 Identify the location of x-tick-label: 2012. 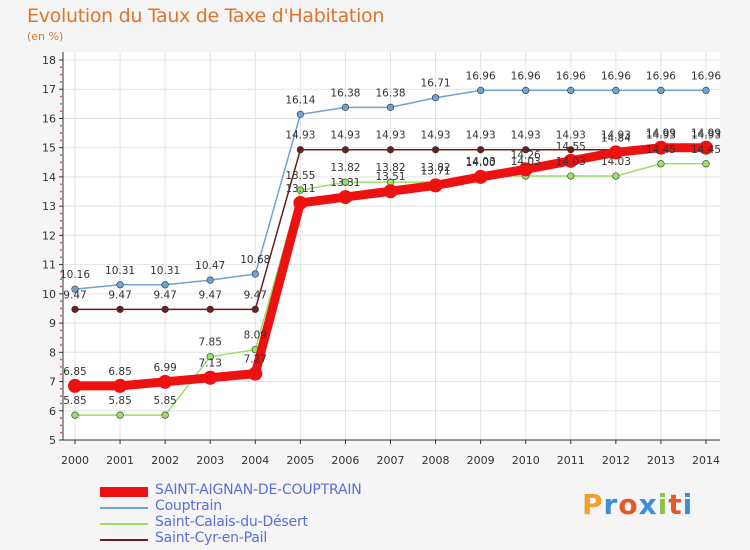
(616, 460).